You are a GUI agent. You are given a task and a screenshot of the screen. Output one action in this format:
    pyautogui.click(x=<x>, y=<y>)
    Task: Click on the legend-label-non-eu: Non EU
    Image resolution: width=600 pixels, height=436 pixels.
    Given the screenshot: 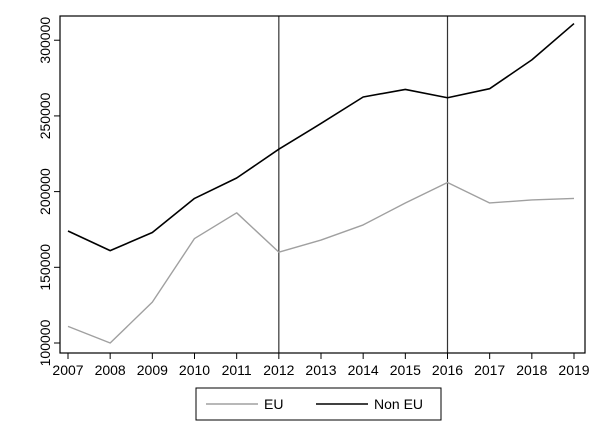 What is the action you would take?
    pyautogui.click(x=398, y=404)
    